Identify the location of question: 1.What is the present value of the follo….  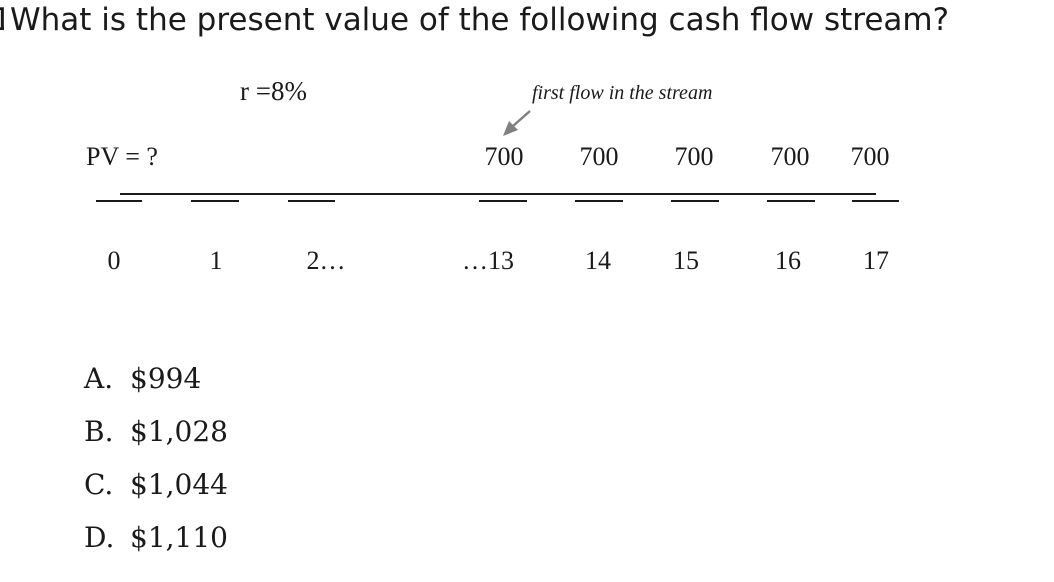
(474, 20).